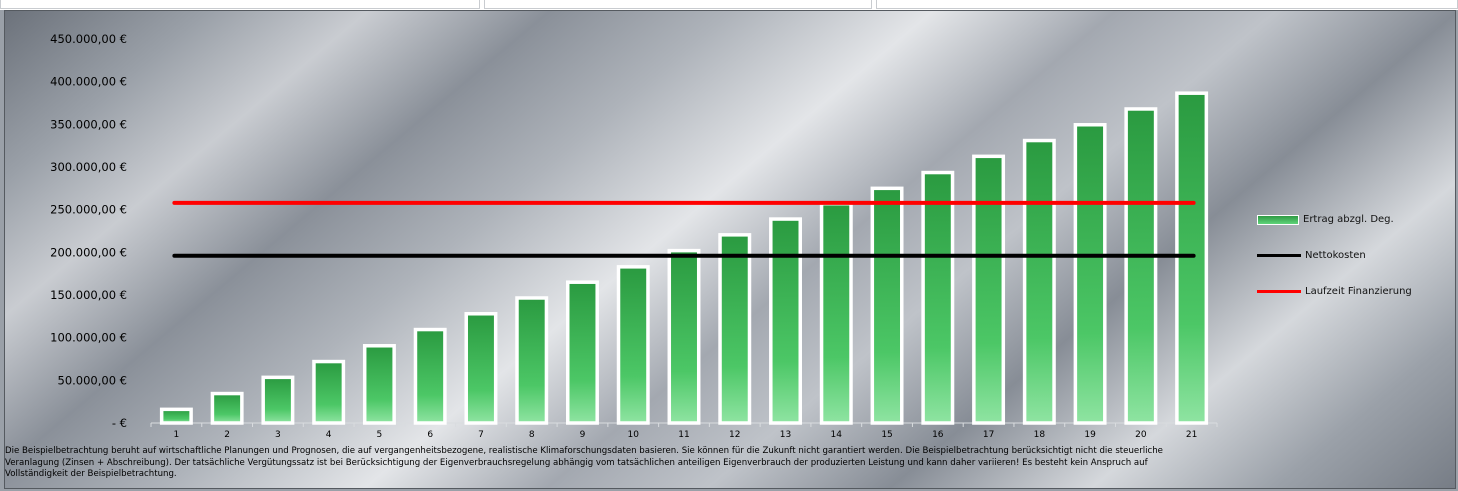 The image size is (1458, 491). What do you see at coordinates (938, 435) in the screenshot?
I see `x-tick-label: 16` at bounding box center [938, 435].